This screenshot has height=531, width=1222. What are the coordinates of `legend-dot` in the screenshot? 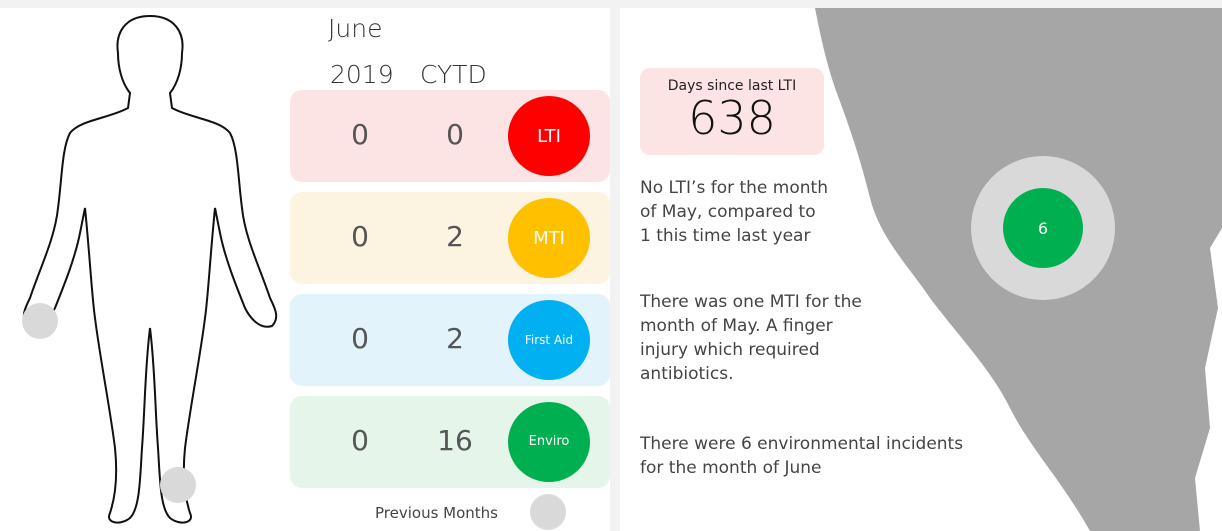 It's located at (548, 512).